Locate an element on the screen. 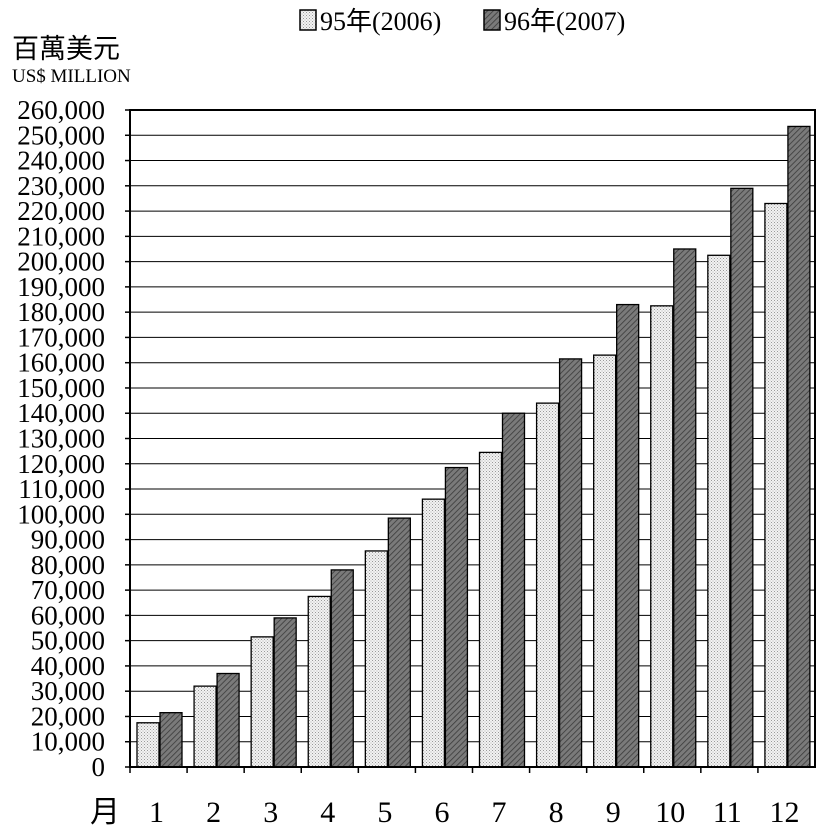  legend-label-2007: 96年(2007) is located at coordinates (564, 21).